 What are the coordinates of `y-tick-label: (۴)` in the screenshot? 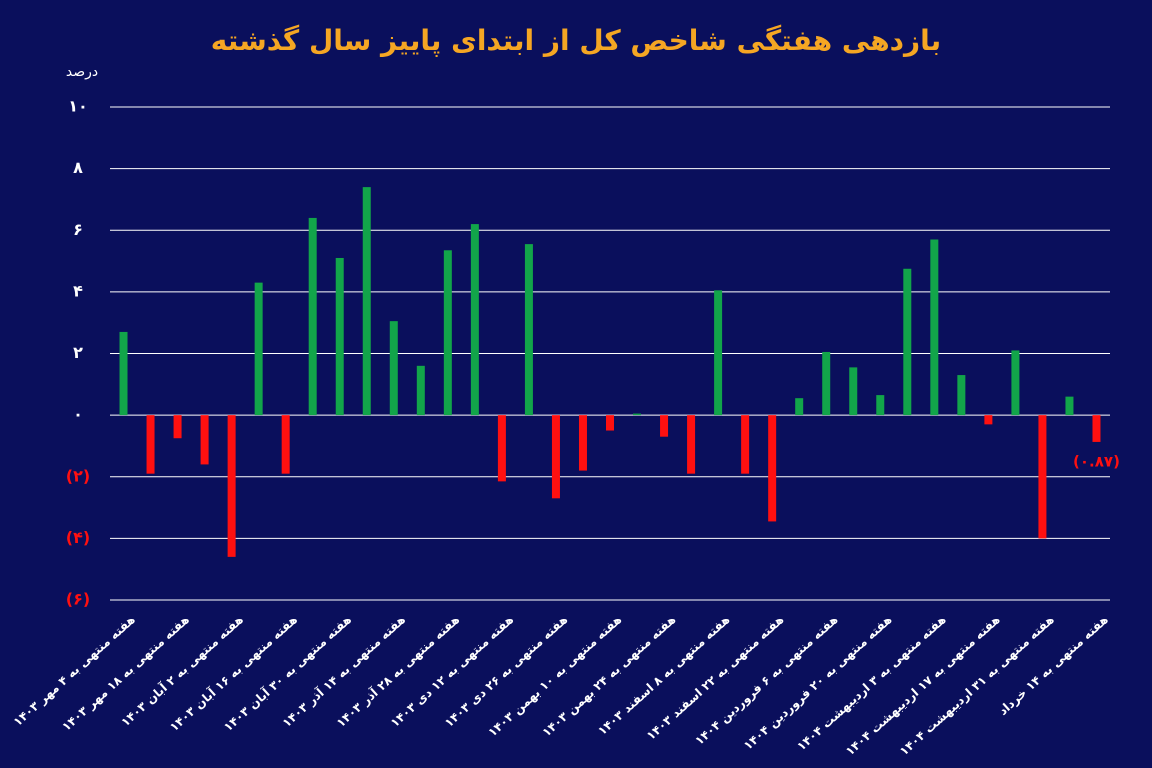 It's located at (78, 537).